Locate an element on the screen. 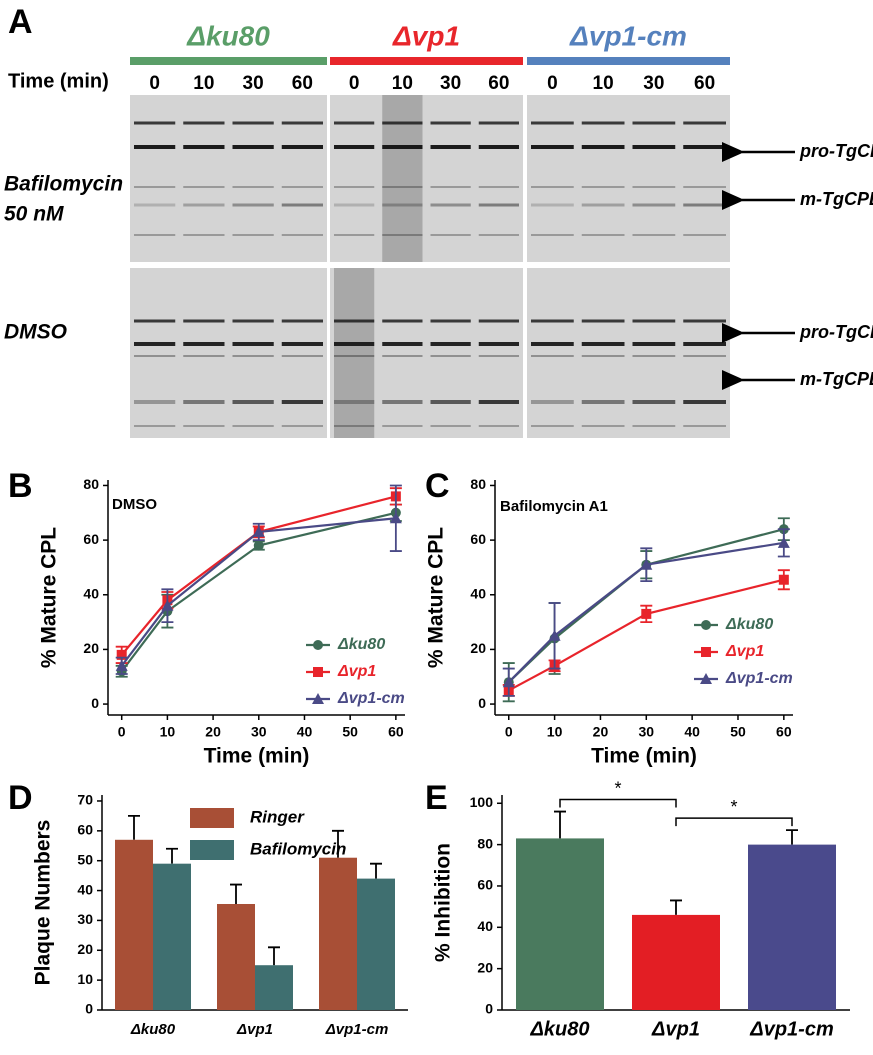 Image resolution: width=873 pixels, height=1055 pixels. x-tick-label: 10 is located at coordinates (168, 732).